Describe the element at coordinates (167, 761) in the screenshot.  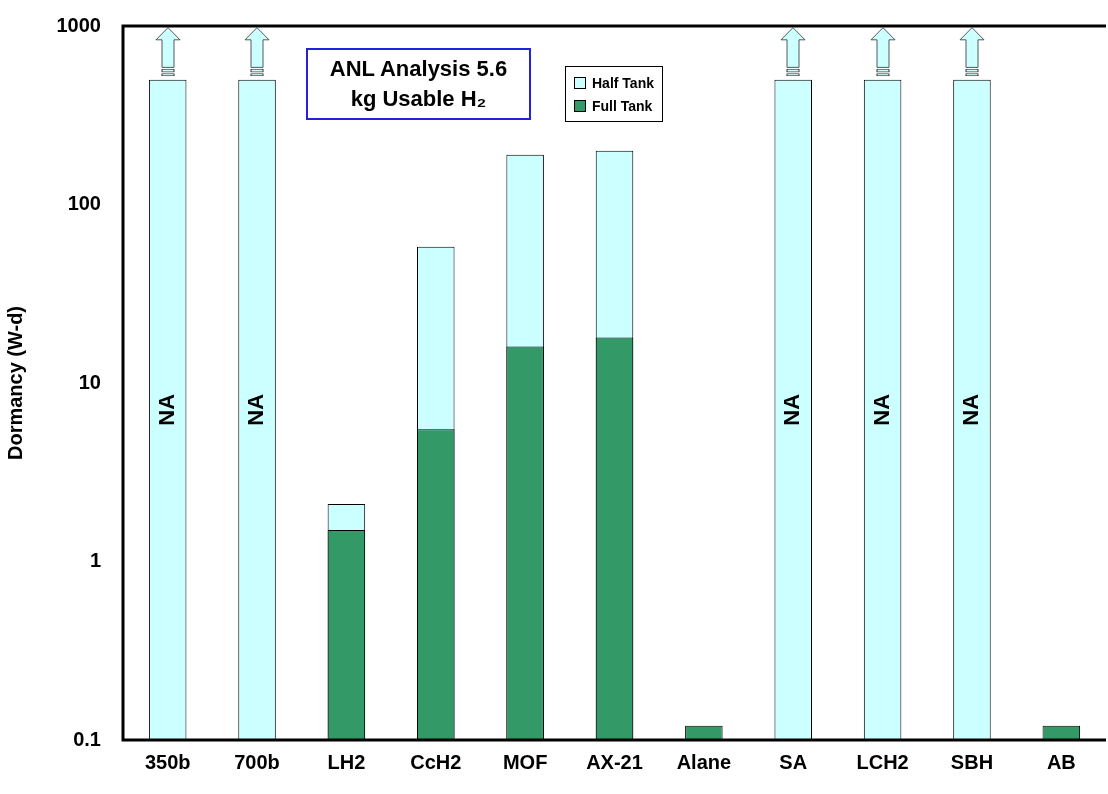
I see `x-tick-label: 350b` at that location.